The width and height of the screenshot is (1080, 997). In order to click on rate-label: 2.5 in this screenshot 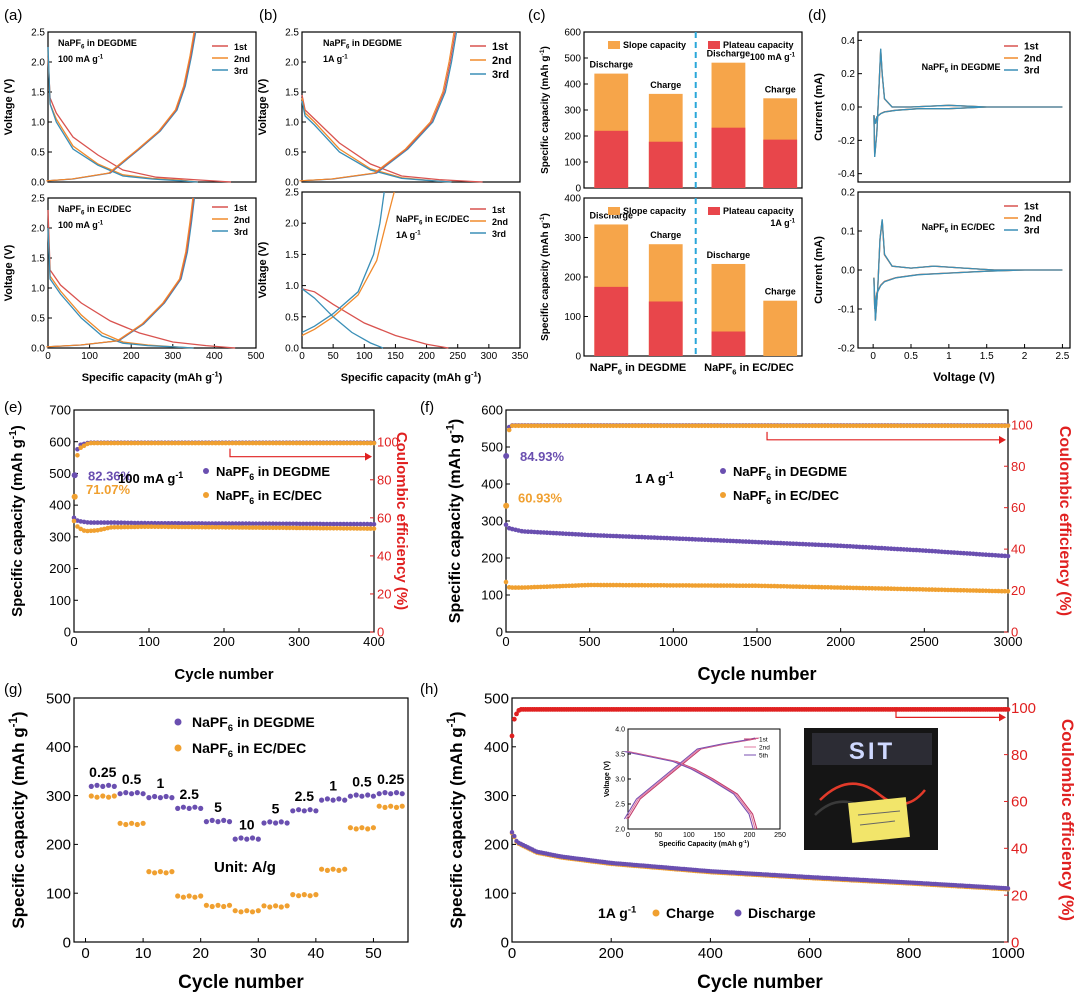, I will do `click(189, 794)`.